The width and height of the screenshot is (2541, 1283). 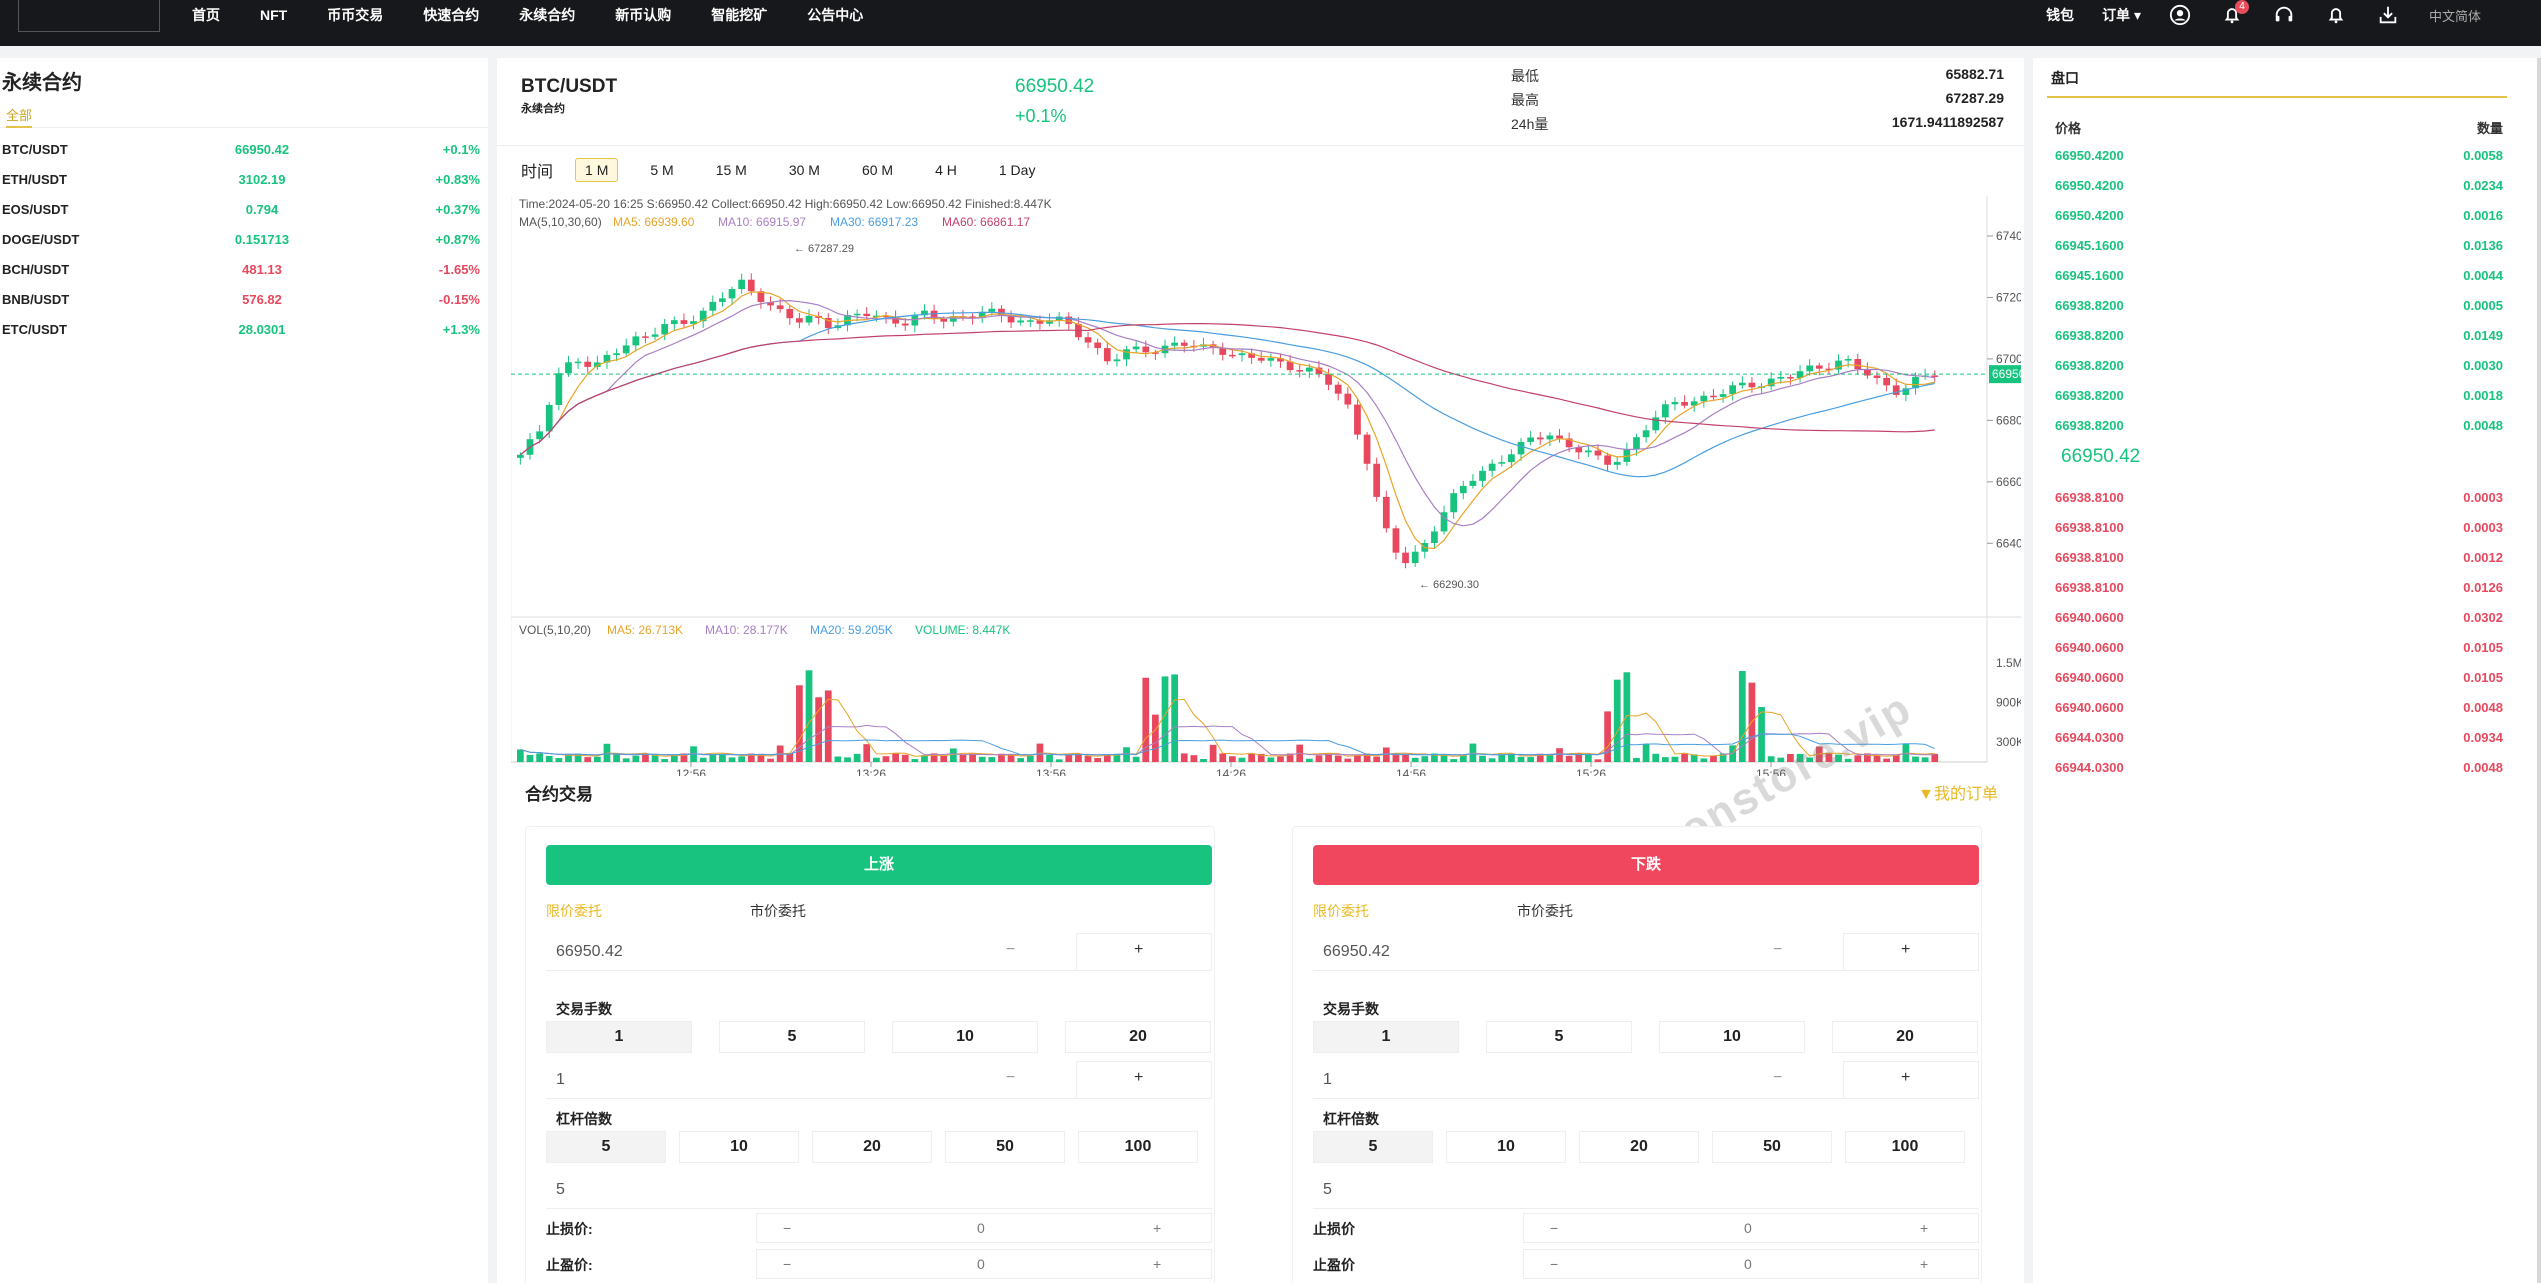 What do you see at coordinates (89, 16) in the screenshot?
I see `logo` at bounding box center [89, 16].